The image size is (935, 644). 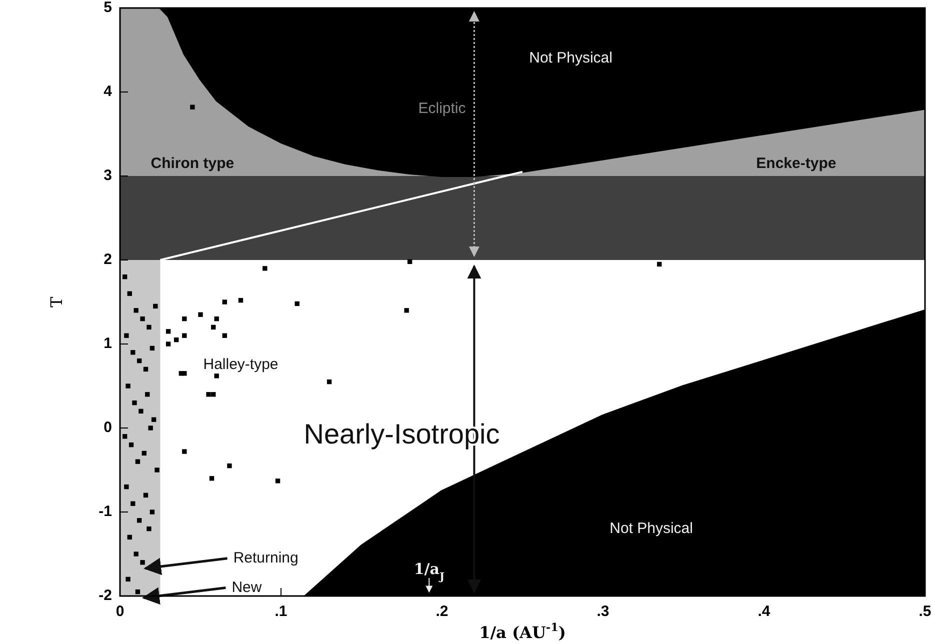 I want to click on x-tick-label: 0, so click(x=120, y=611).